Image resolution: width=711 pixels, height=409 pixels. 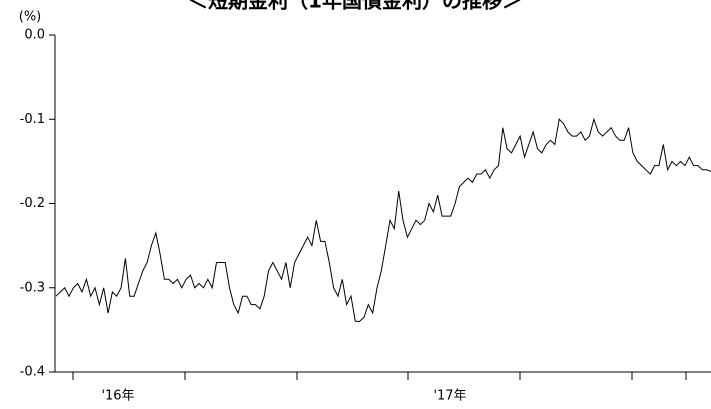 I want to click on y-unit: (%), so click(x=30, y=17).